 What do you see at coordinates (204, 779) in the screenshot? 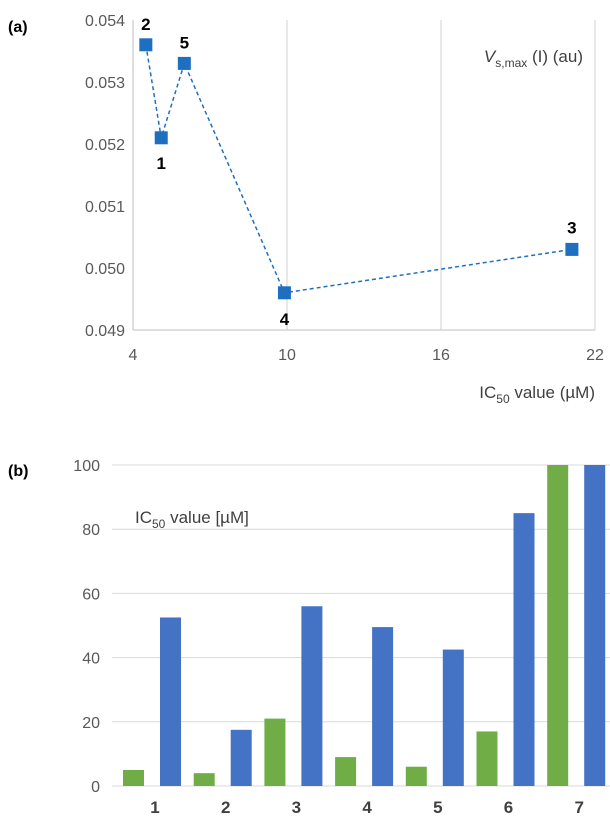
I see `panel-b-bar-cat2-series1` at bounding box center [204, 779].